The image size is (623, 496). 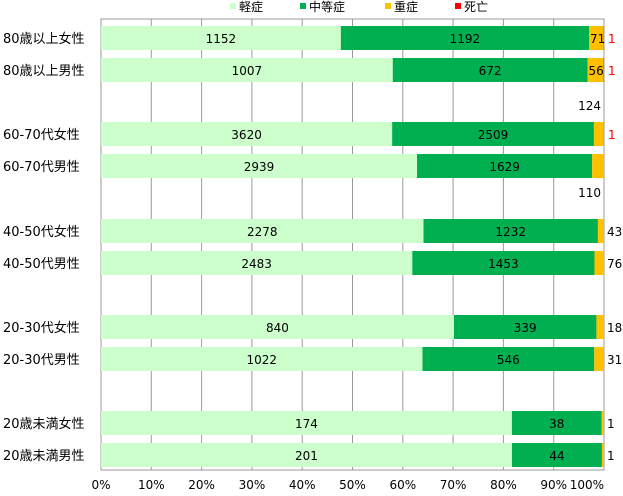 I want to click on x-tick-label: 50%, so click(x=352, y=485).